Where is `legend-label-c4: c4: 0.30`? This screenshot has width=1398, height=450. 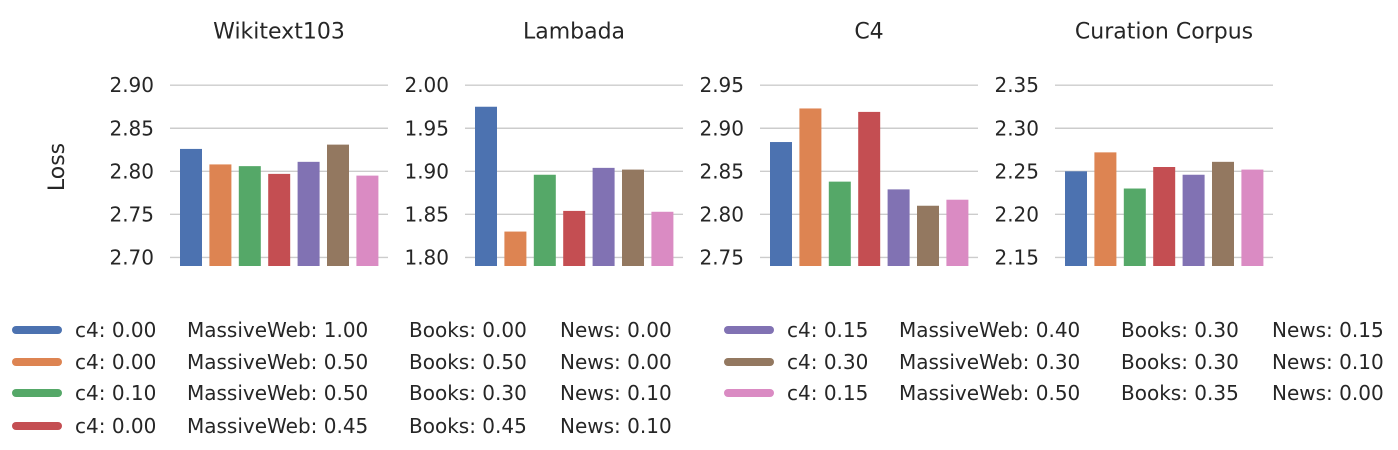
legend-label-c4: c4: 0.30 is located at coordinates (827, 362).